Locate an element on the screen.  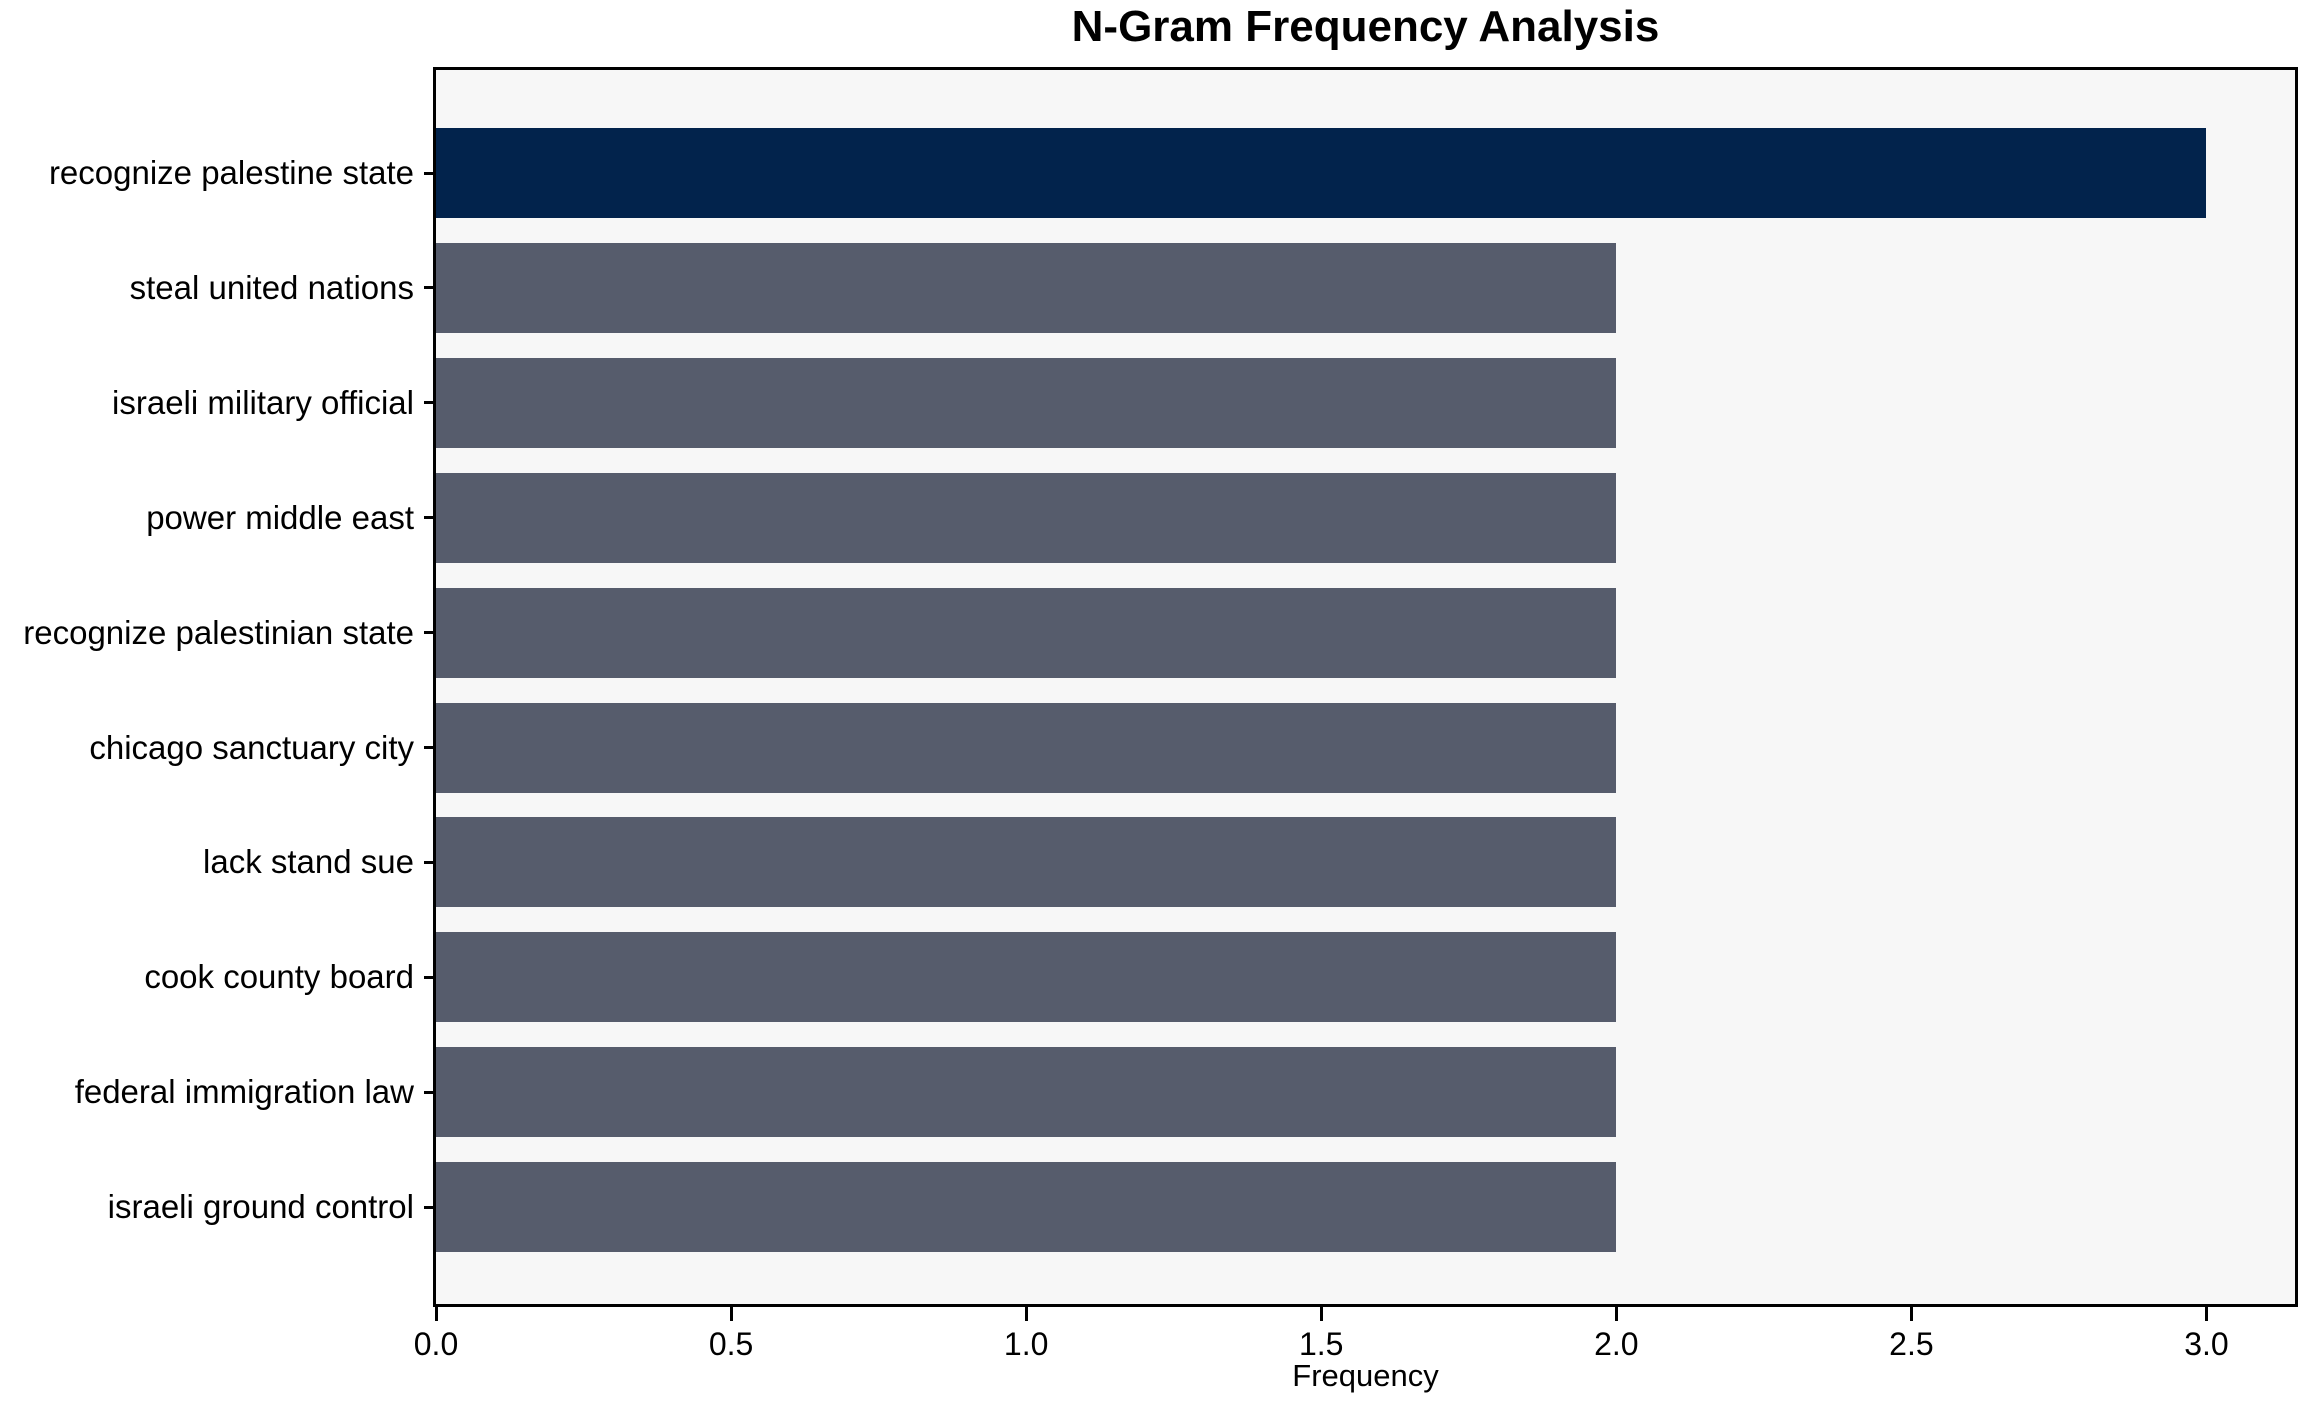
y-tick-label: recognize palestinian state is located at coordinates (218, 632).